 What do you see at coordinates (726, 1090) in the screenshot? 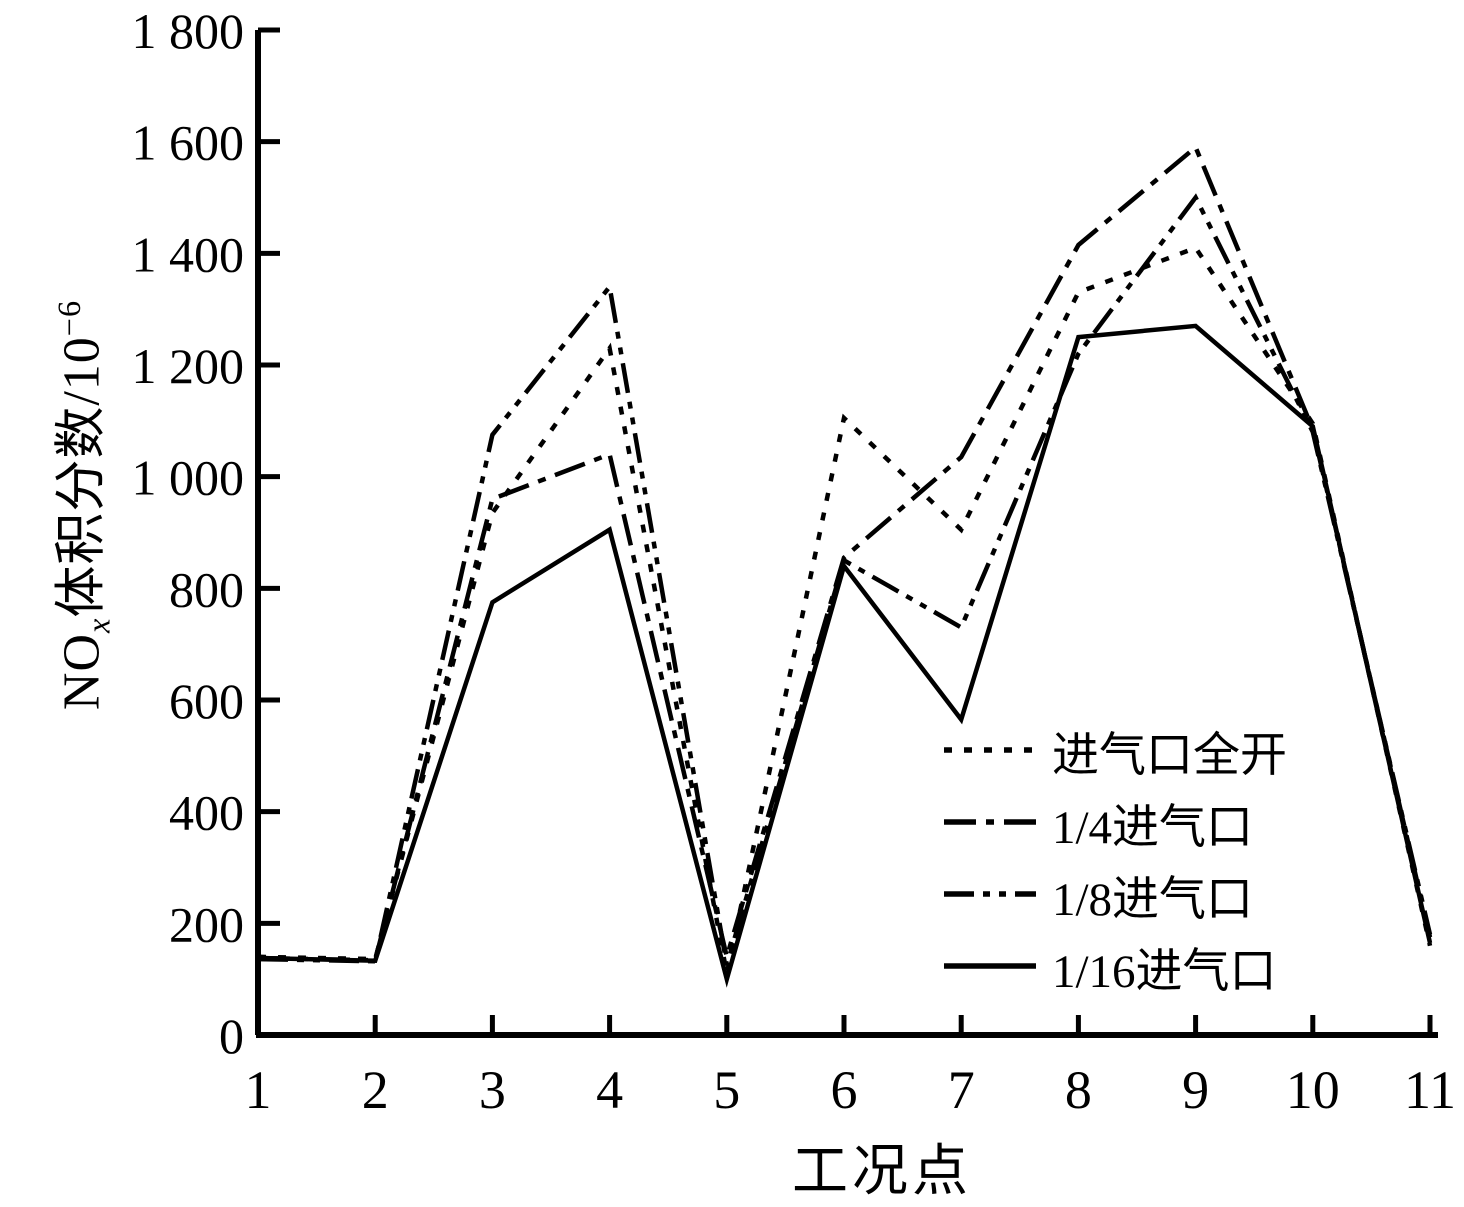
I see `x-tick-label-5: 5` at bounding box center [726, 1090].